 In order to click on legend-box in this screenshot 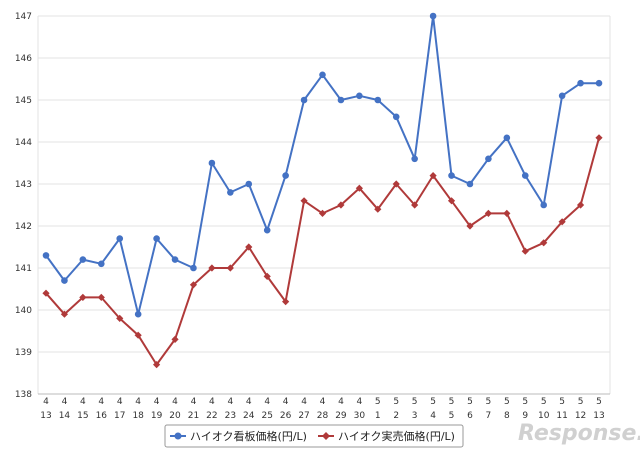, I will do `click(314, 436)`.